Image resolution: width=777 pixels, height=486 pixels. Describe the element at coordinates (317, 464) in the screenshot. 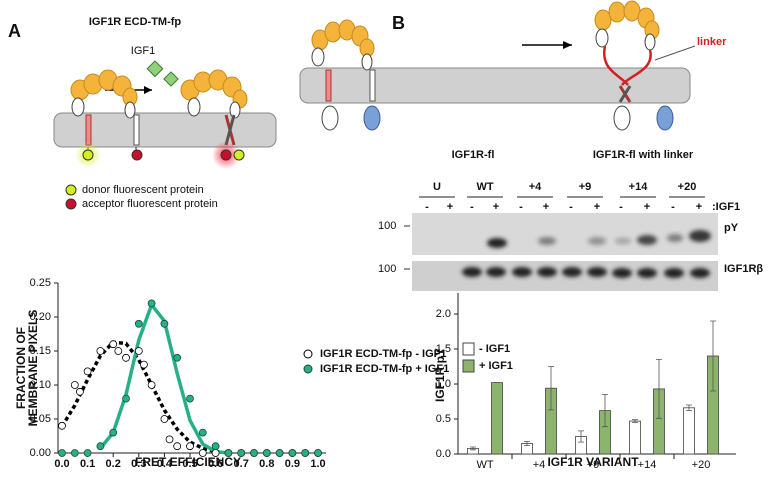

I see `x-tick-label: 1.0` at that location.